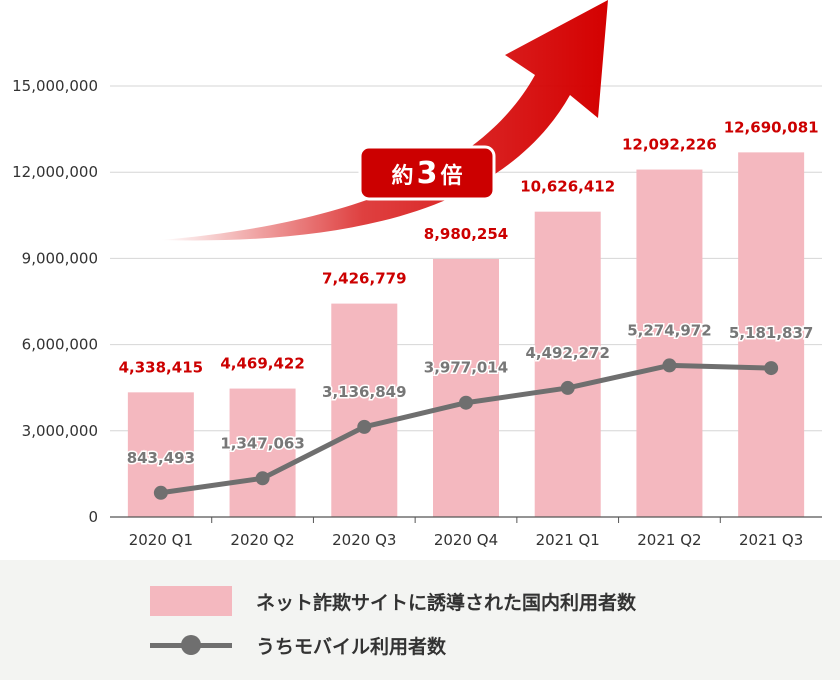  Describe the element at coordinates (191, 601) in the screenshot. I see `legend-bar-swatch` at that location.